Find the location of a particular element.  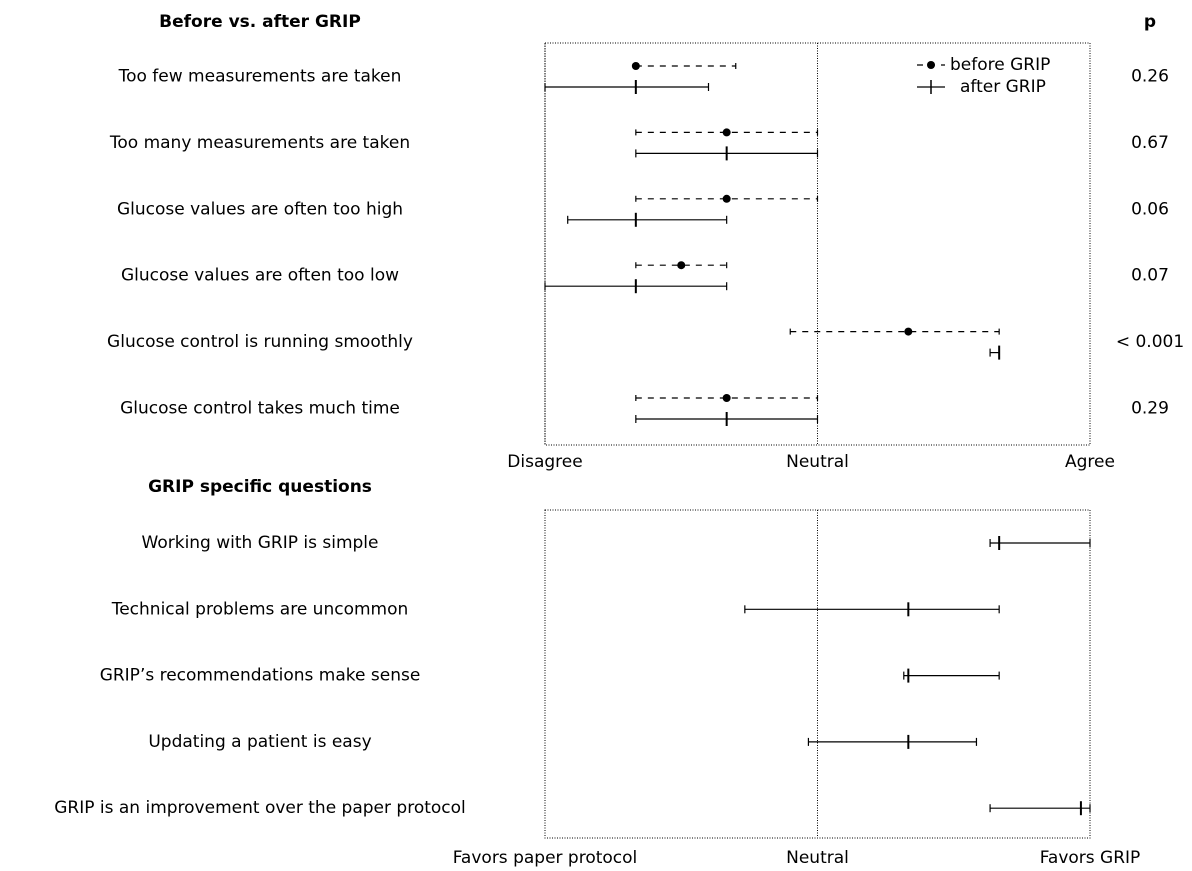

p-value: 0.67 is located at coordinates (1150, 143).